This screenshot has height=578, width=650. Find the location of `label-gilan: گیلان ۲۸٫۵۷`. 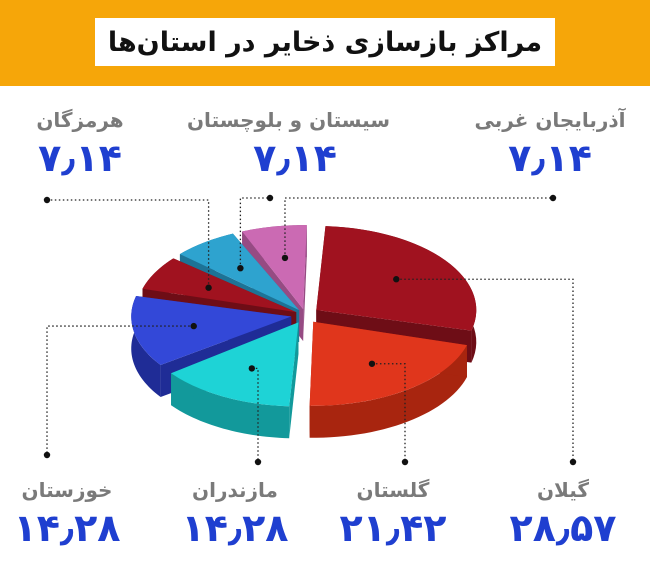

label-gilan: گیلان ۲۸٫۵۷ is located at coordinates (559, 514).